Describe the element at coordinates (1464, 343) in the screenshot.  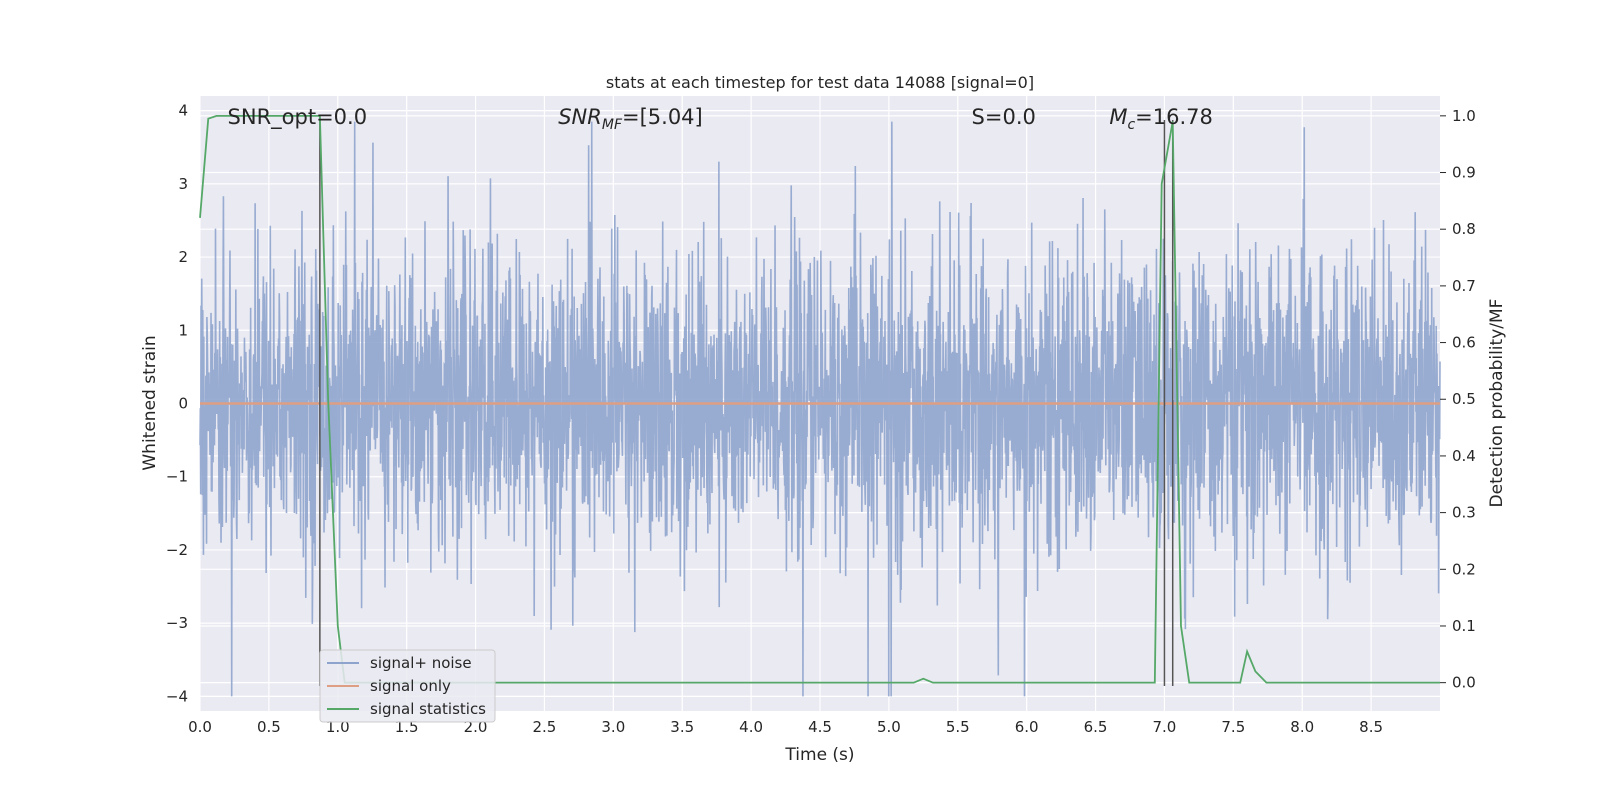
I see `y2-tick-label: 0.6` at that location.